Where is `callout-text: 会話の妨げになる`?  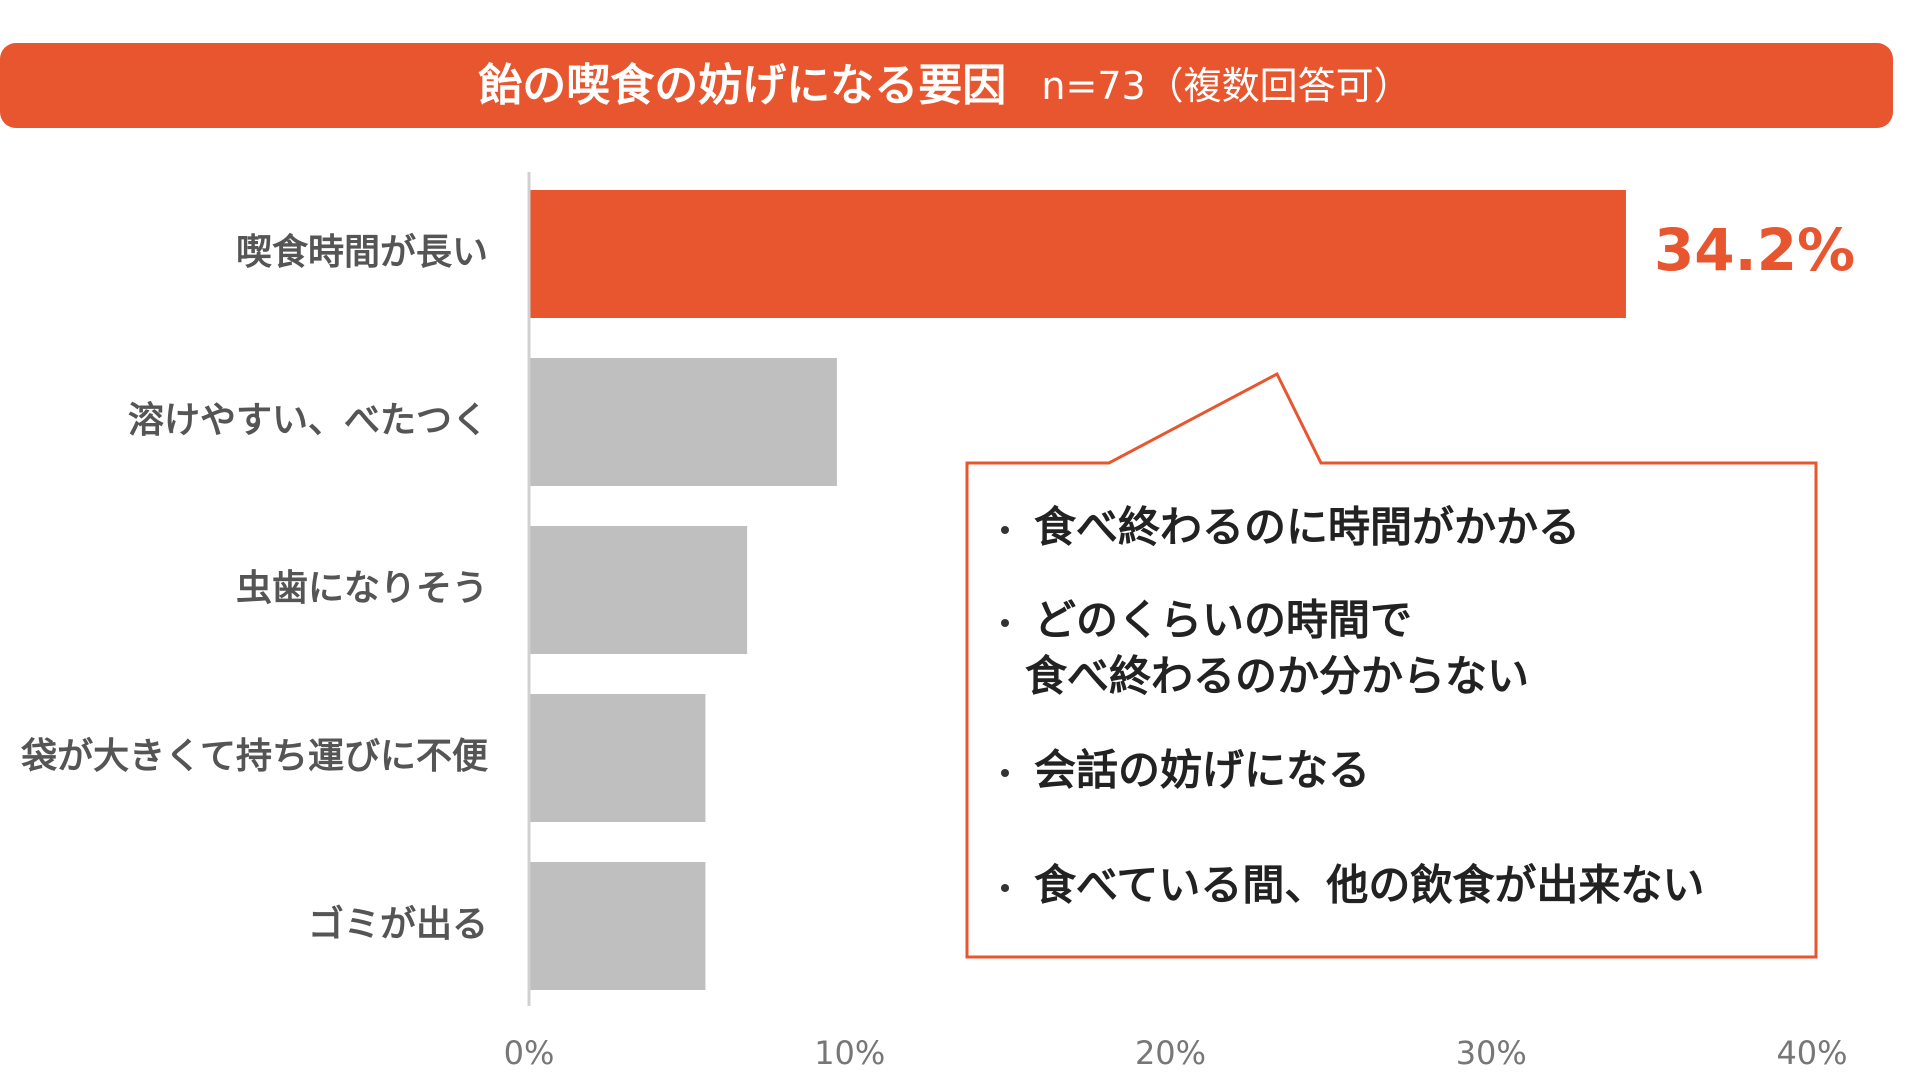
callout-text: 会話の妨げになる is located at coordinates (1202, 770).